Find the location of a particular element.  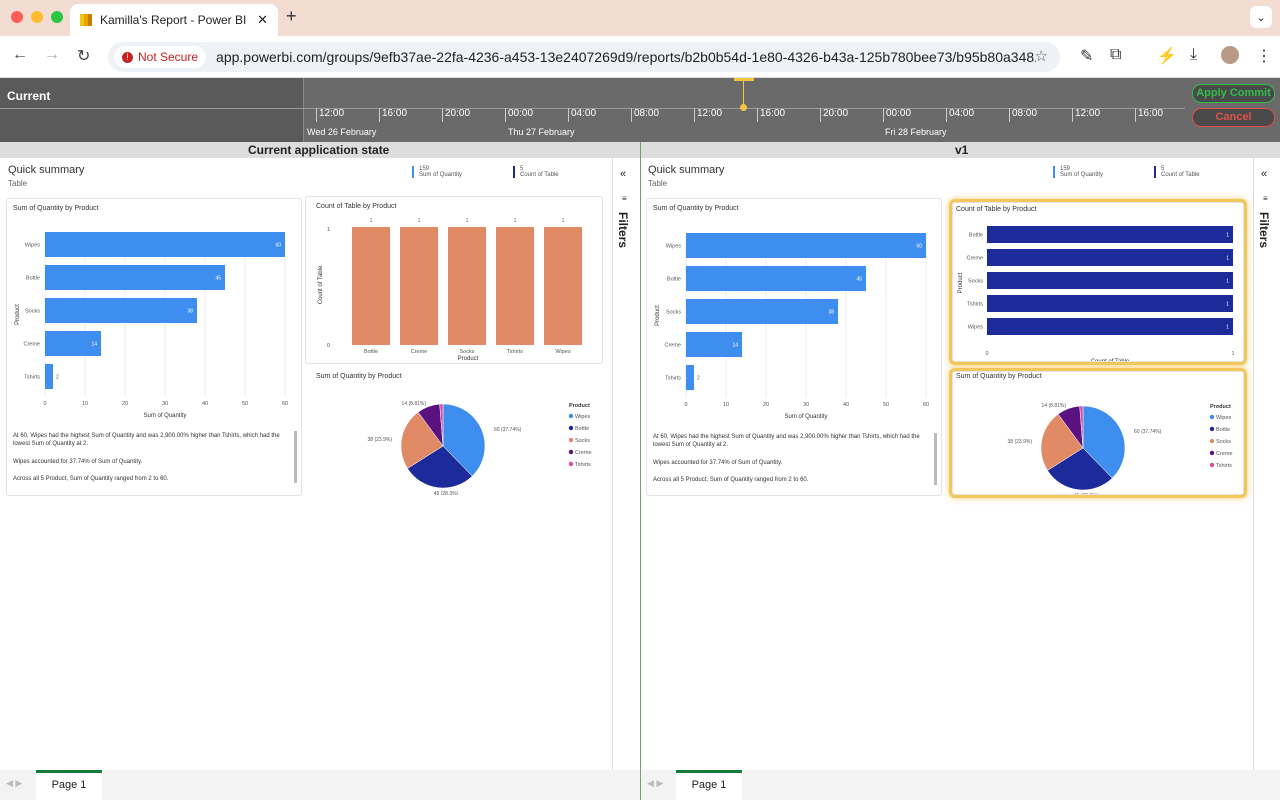

chart-title: Count of Table by Product is located at coordinates (356, 206).